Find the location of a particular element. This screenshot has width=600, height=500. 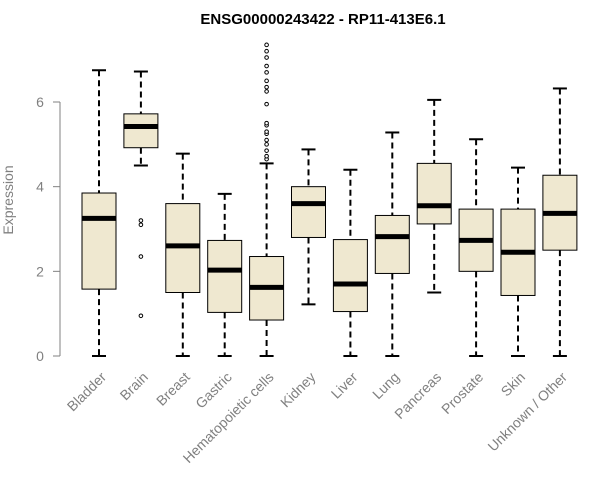

x-tick-label: Unknown / Other is located at coordinates (527, 412).